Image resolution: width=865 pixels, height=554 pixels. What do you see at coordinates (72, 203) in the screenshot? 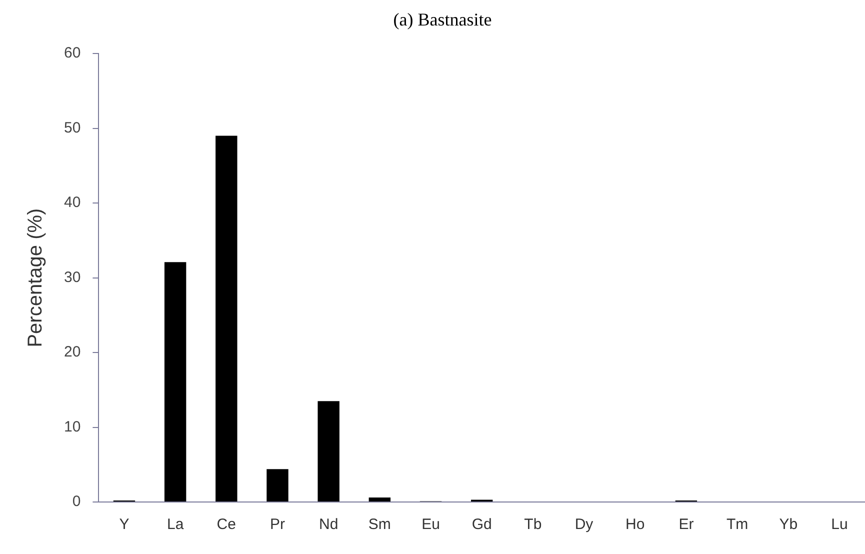
I see `y-tick-label: 40` at bounding box center [72, 203].